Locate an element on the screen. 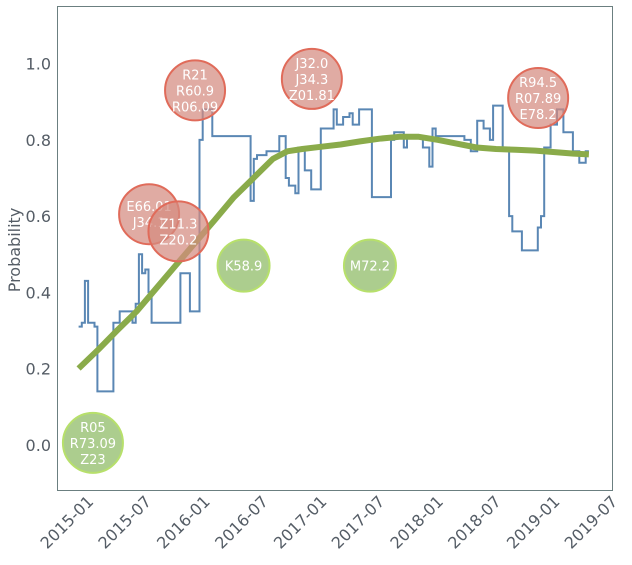 This screenshot has height=565, width=632. y-ticks: 0.0 0.2 0.4 0.6 0.8 1.0 is located at coordinates (38, 255).